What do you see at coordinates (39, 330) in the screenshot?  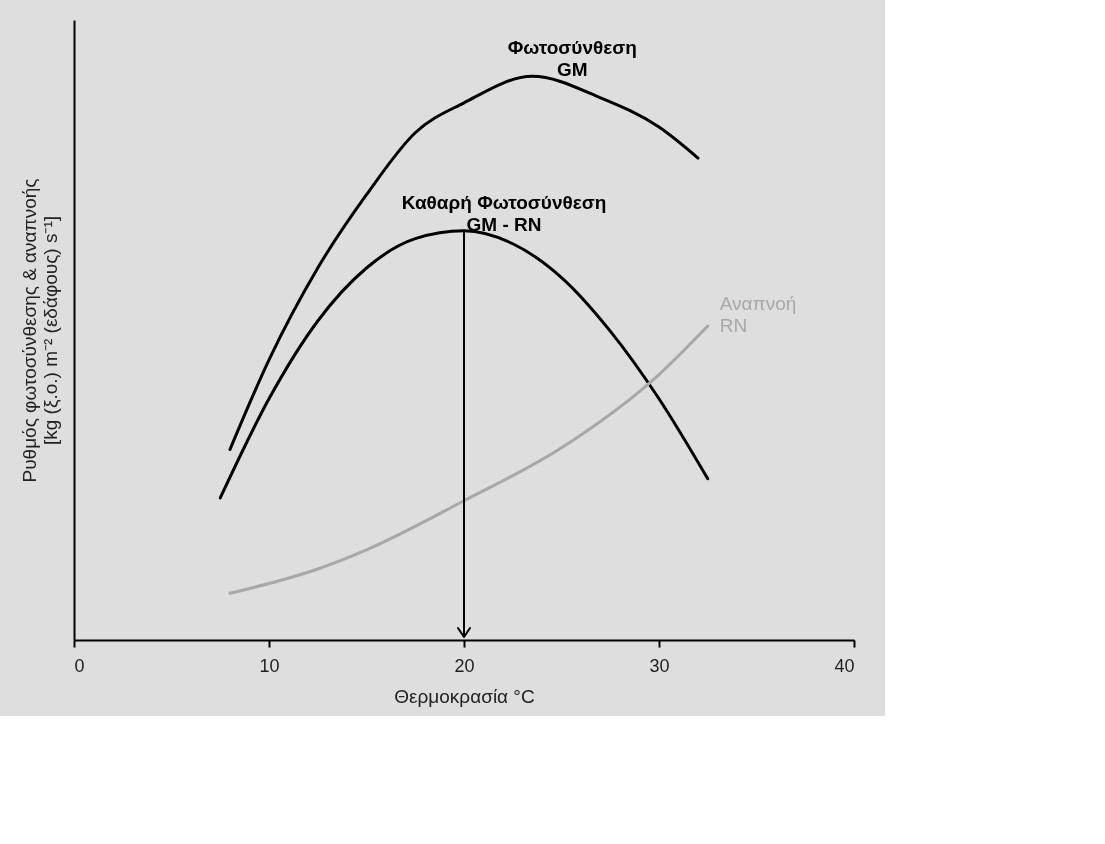 I see `y-axis-title: Ρυθμός φωτοσύνθεσης & αναπνοής [kg (ξ.ο.) m⁻² (εδάφους) s⁻¹]` at bounding box center [39, 330].